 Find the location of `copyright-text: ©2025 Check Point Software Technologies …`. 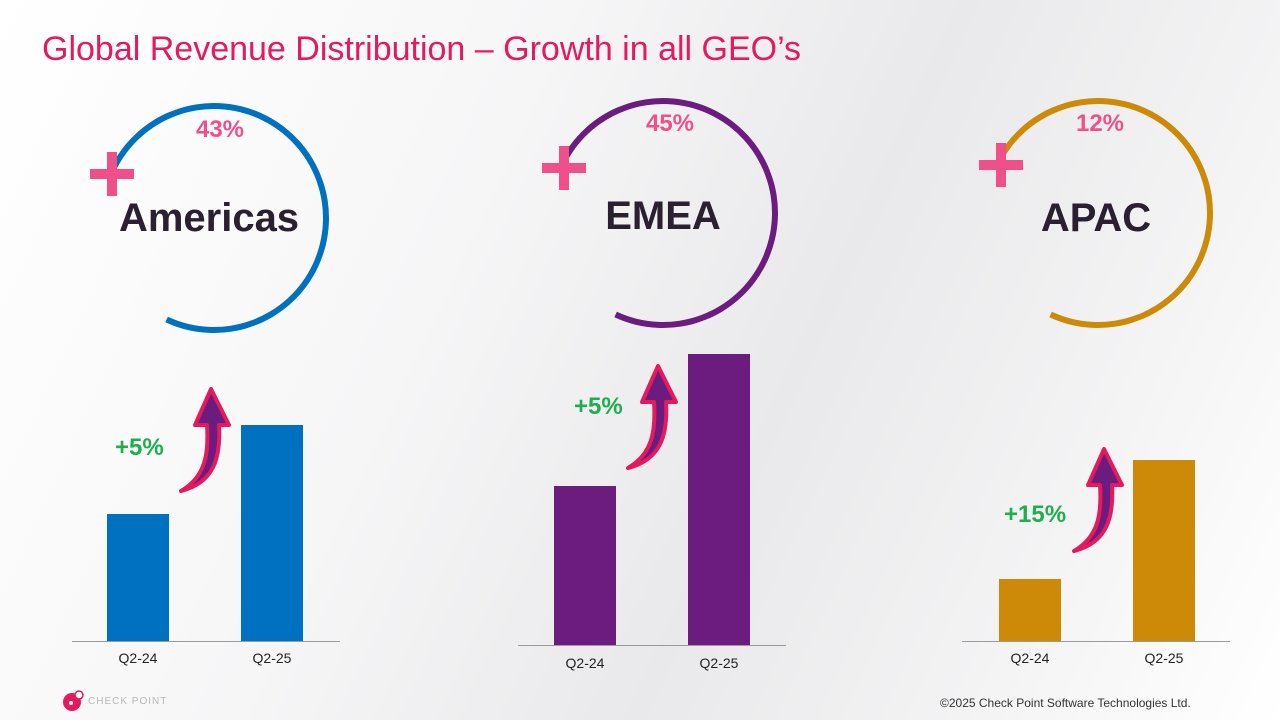

copyright-text: ©2025 Check Point Software Technologies … is located at coordinates (1065, 703).